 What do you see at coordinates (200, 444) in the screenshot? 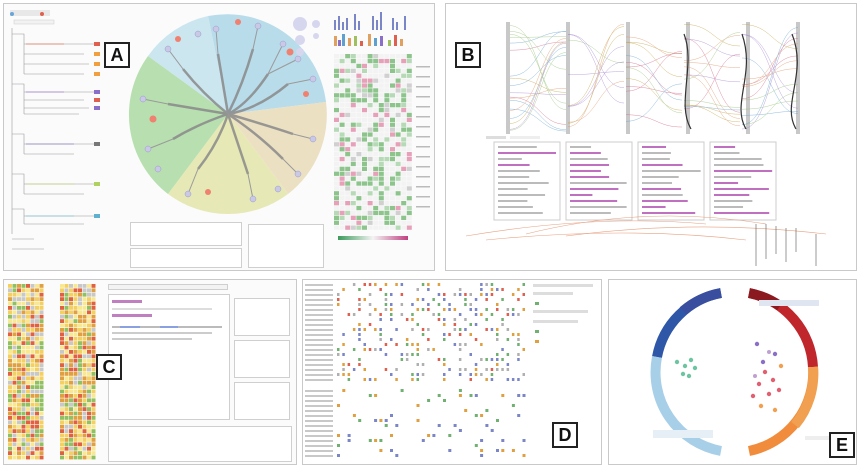
I see `panel-c-bottom-box` at bounding box center [200, 444].